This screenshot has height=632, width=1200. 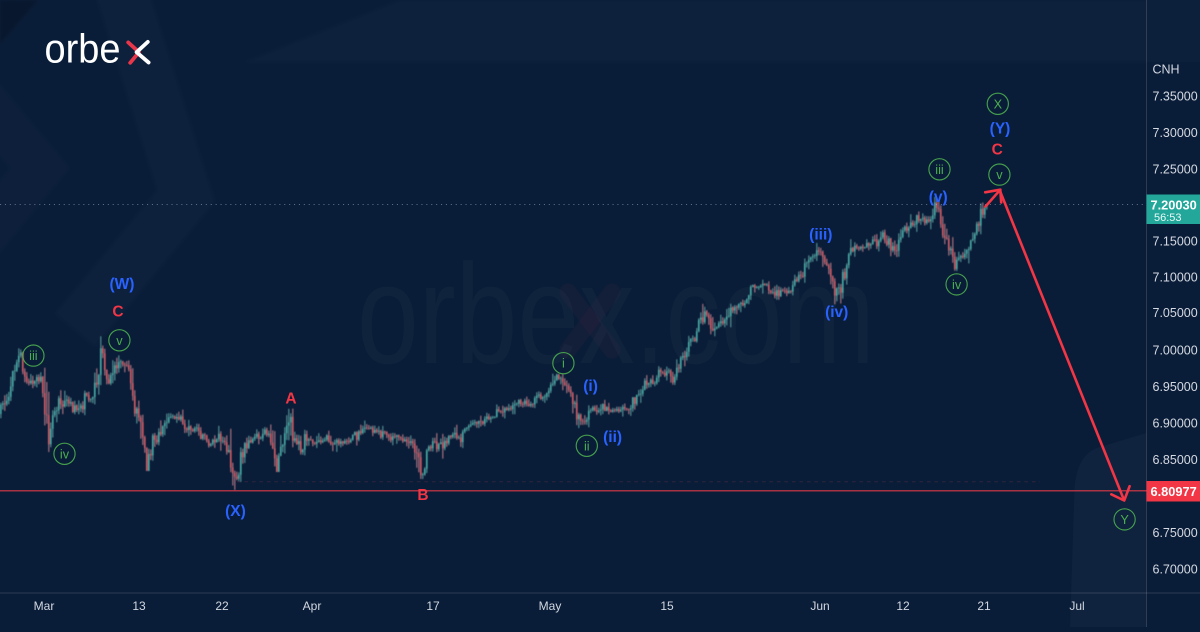 What do you see at coordinates (312, 606) in the screenshot?
I see `svg-text: Apr` at bounding box center [312, 606].